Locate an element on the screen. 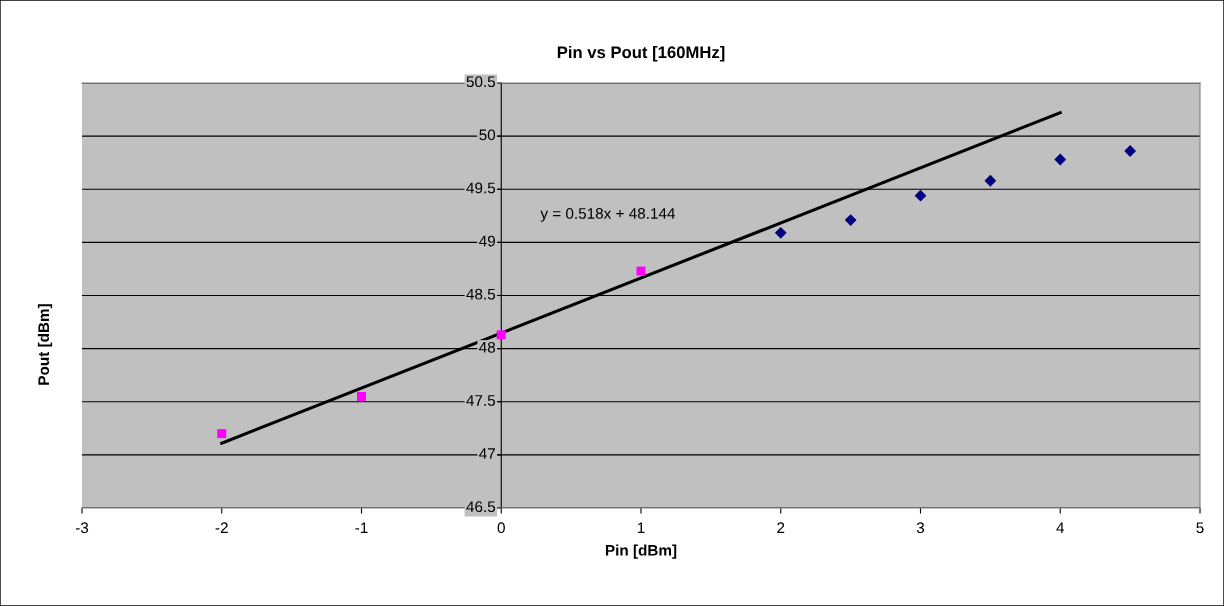 The height and width of the screenshot is (606, 1224). y-tick-label: 46.5 is located at coordinates (481, 507).